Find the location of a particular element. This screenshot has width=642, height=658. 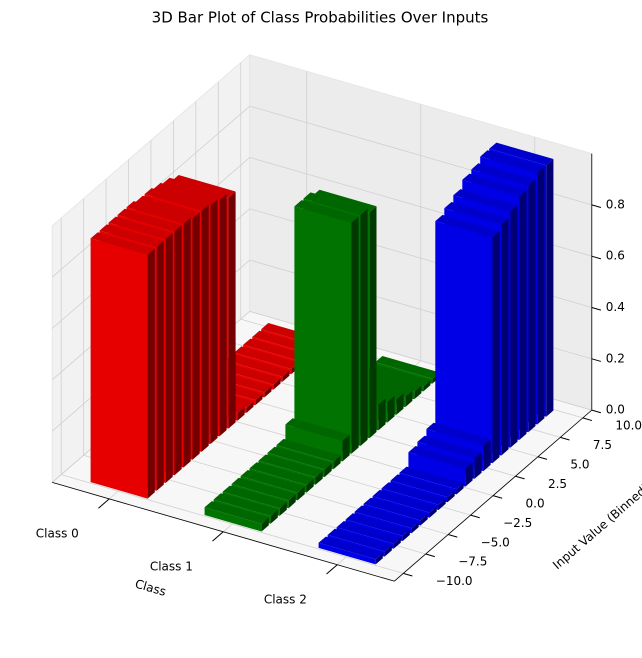

y-tick-label: −7.5 is located at coordinates (472, 562).